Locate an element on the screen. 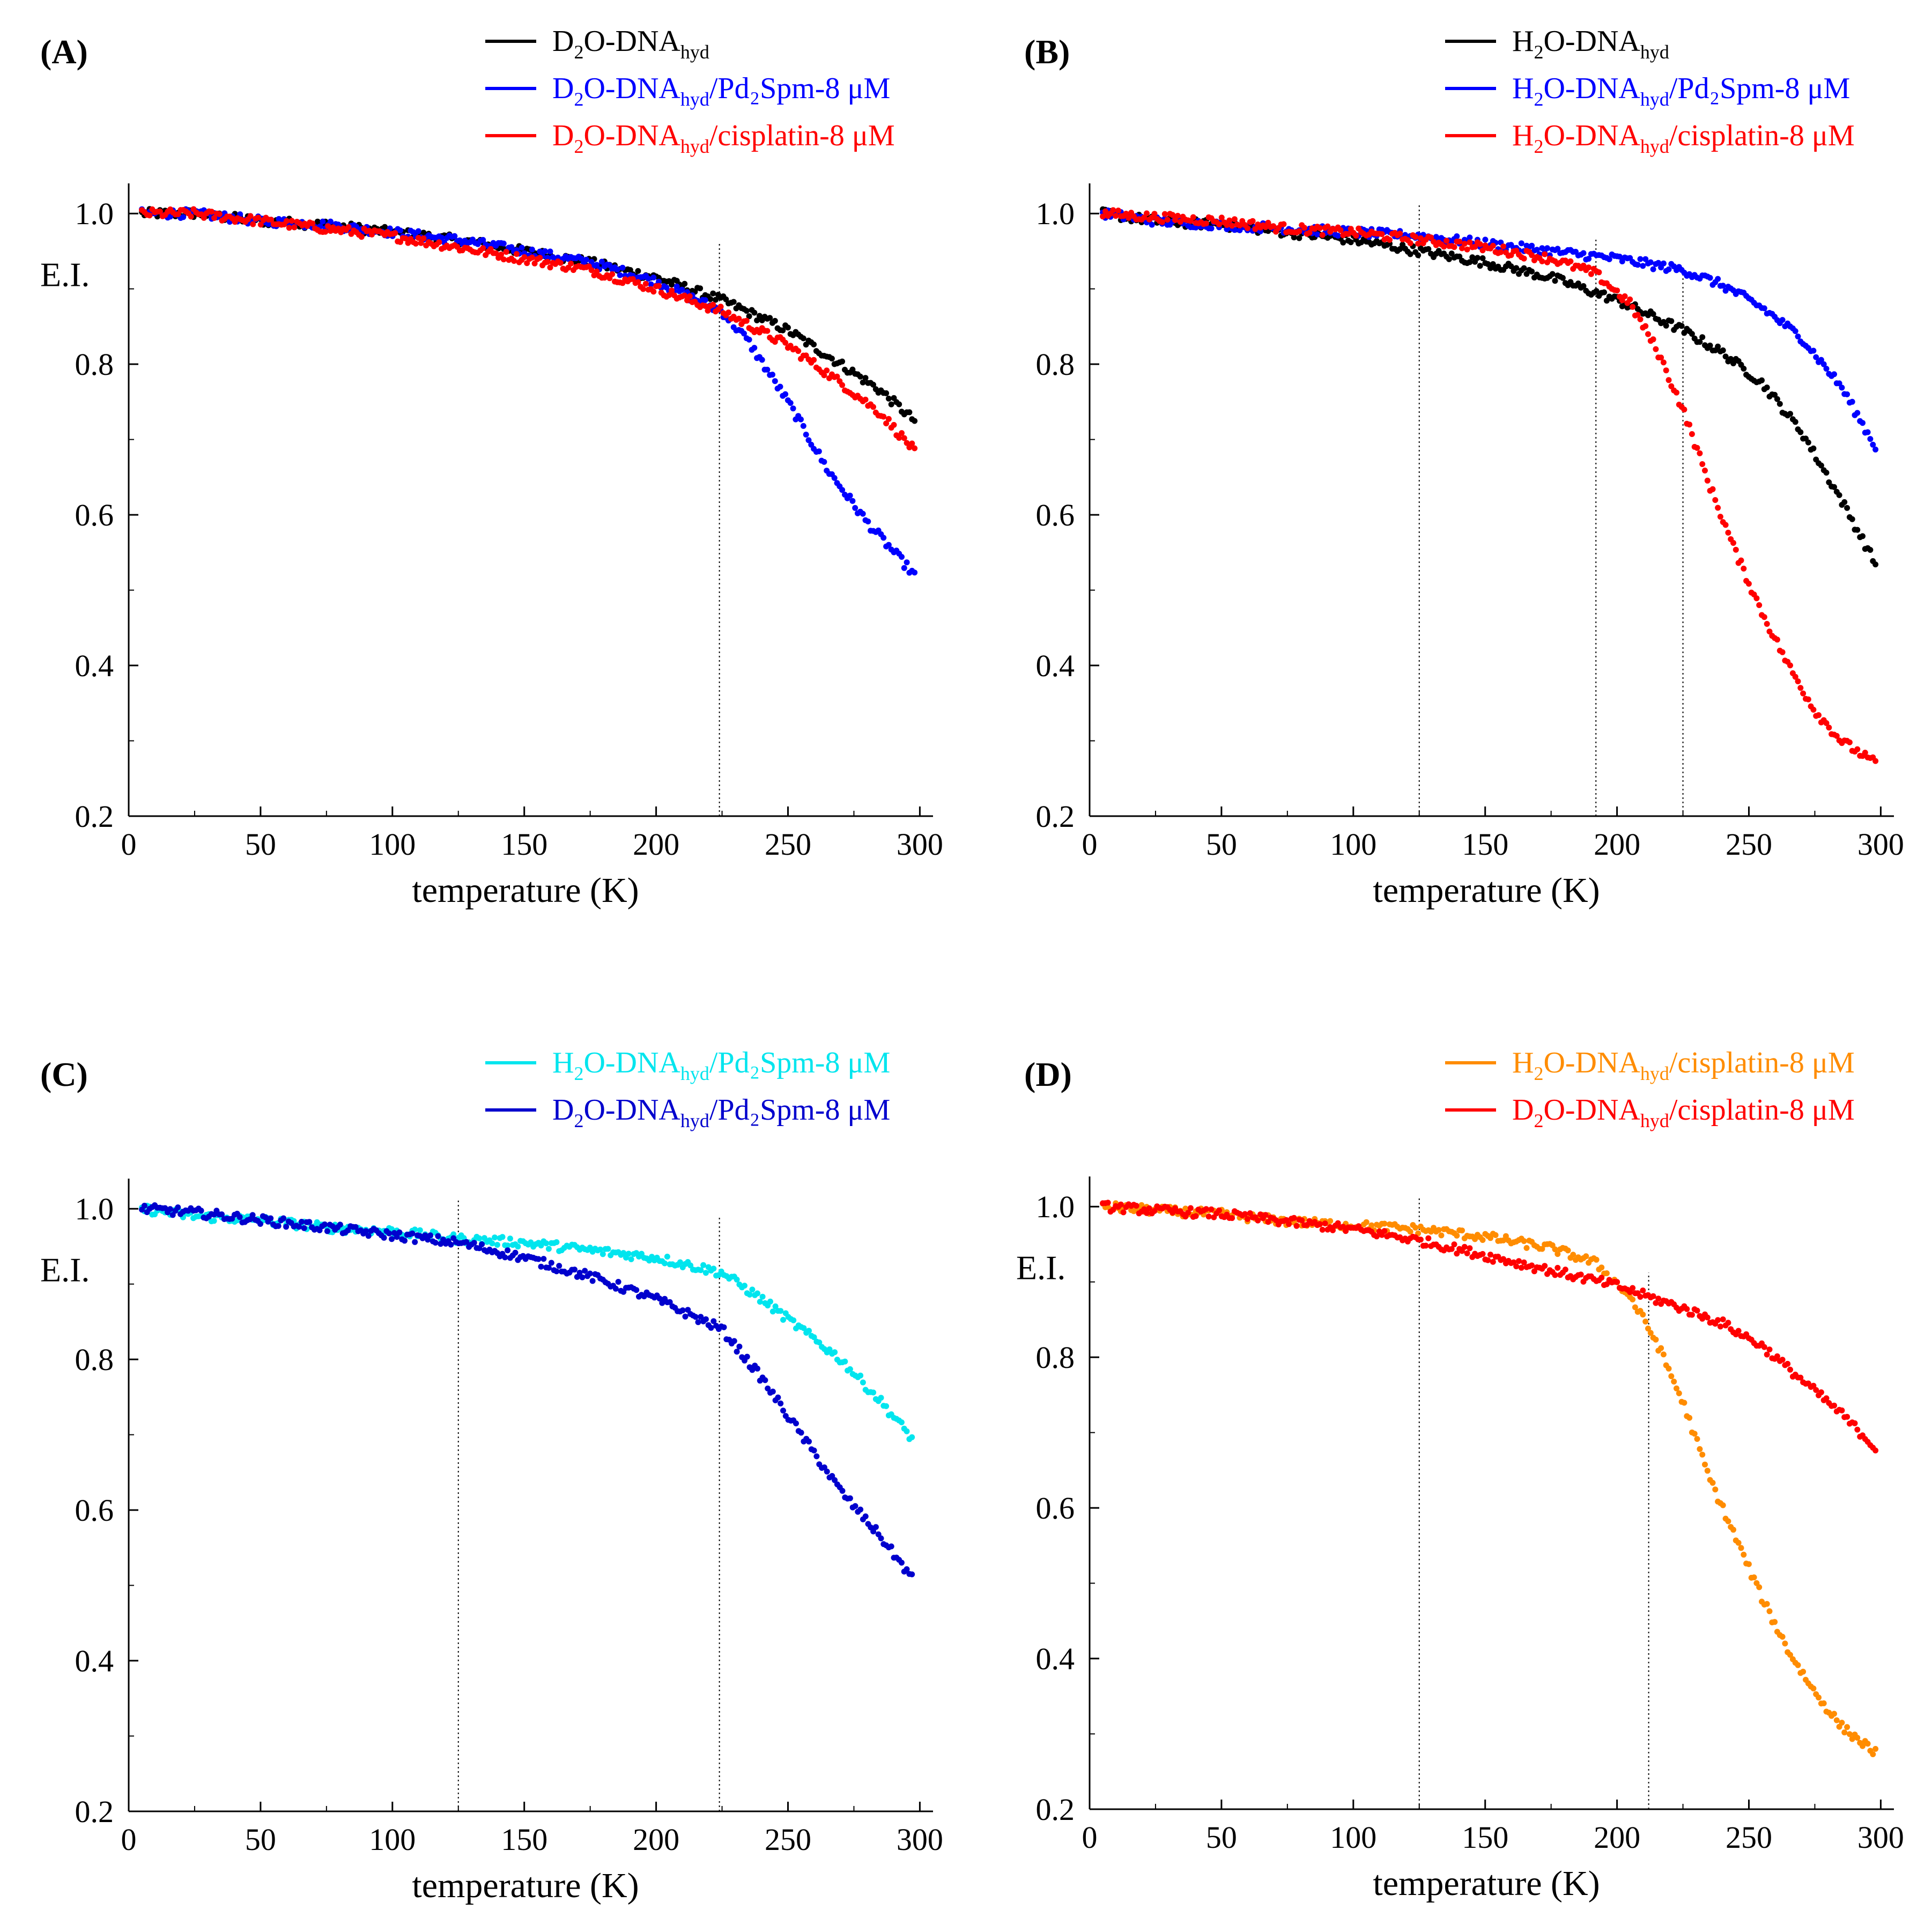 Image resolution: width=1932 pixels, height=1932 pixels. y-tick-label: 0.8 is located at coordinates (94, 1359).